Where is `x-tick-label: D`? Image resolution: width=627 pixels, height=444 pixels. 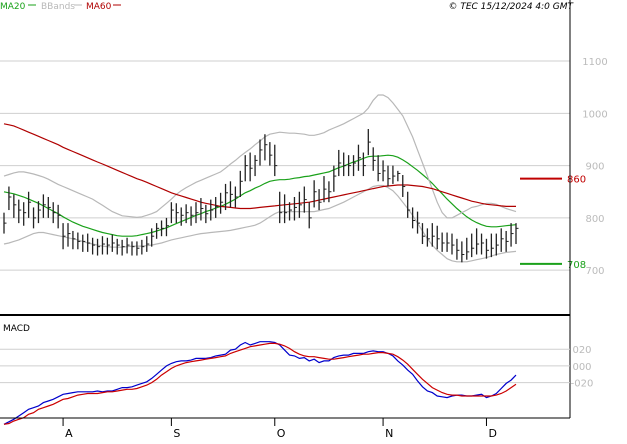
x-tick-label: D is located at coordinates (492, 433).